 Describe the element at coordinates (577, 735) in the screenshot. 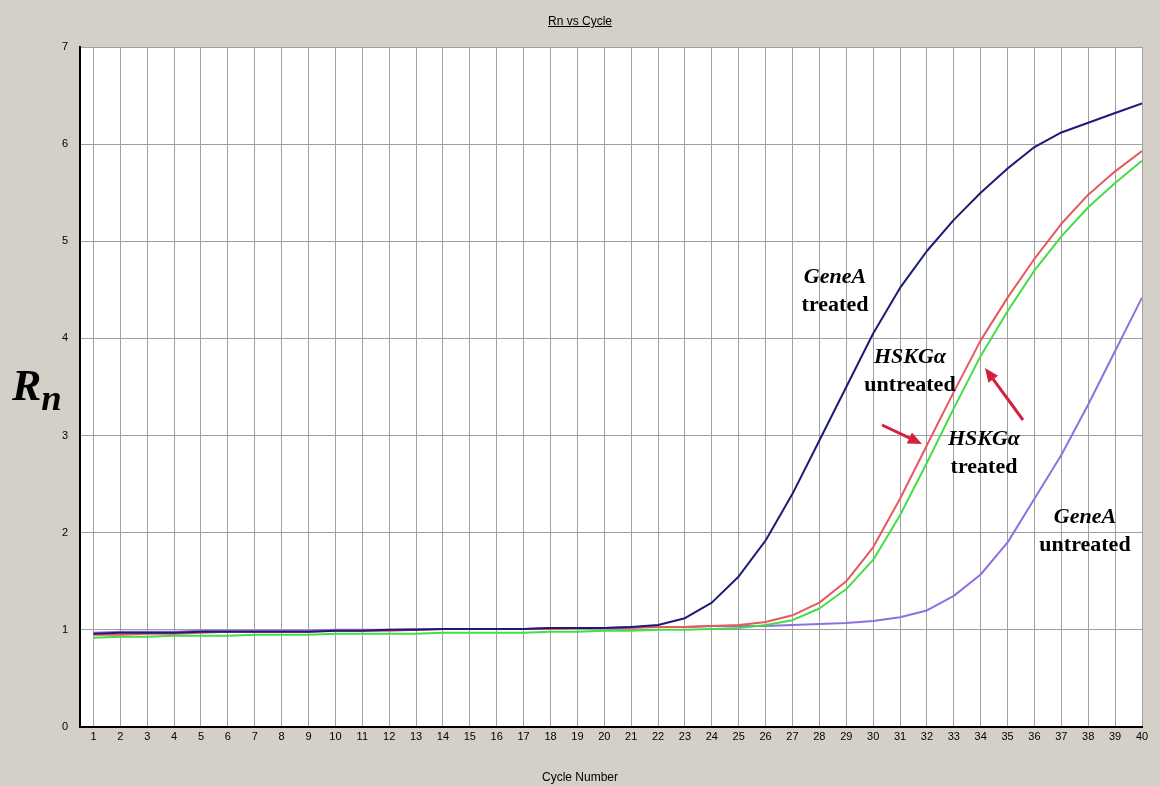

I see `x-tick-label: 19` at that location.